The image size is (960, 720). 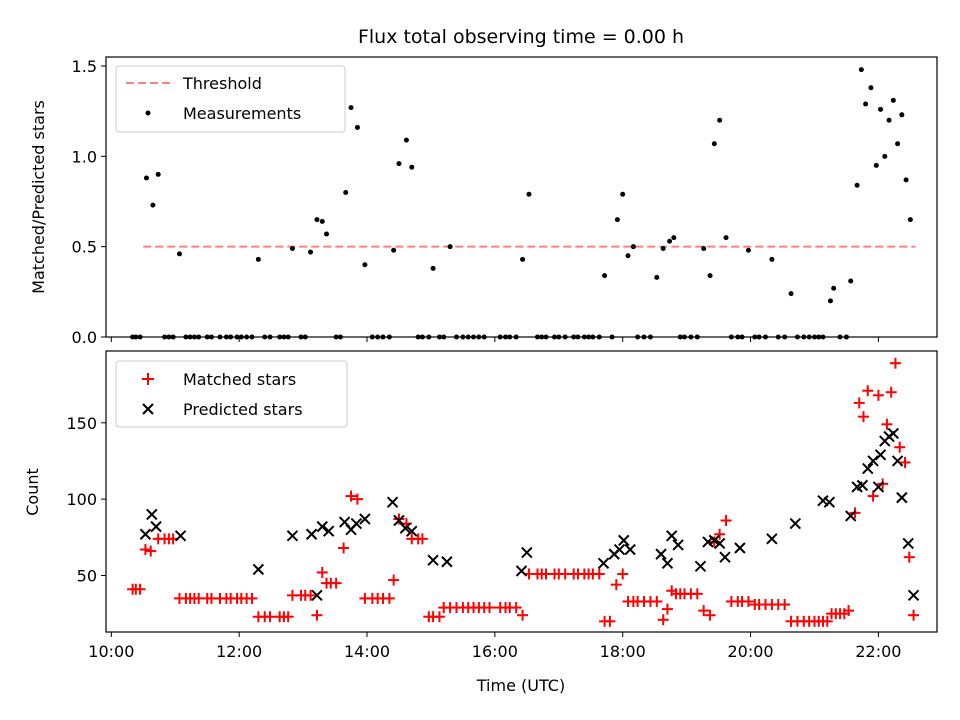 I want to click on top-y-tick-label: 1.5, so click(x=84, y=66).